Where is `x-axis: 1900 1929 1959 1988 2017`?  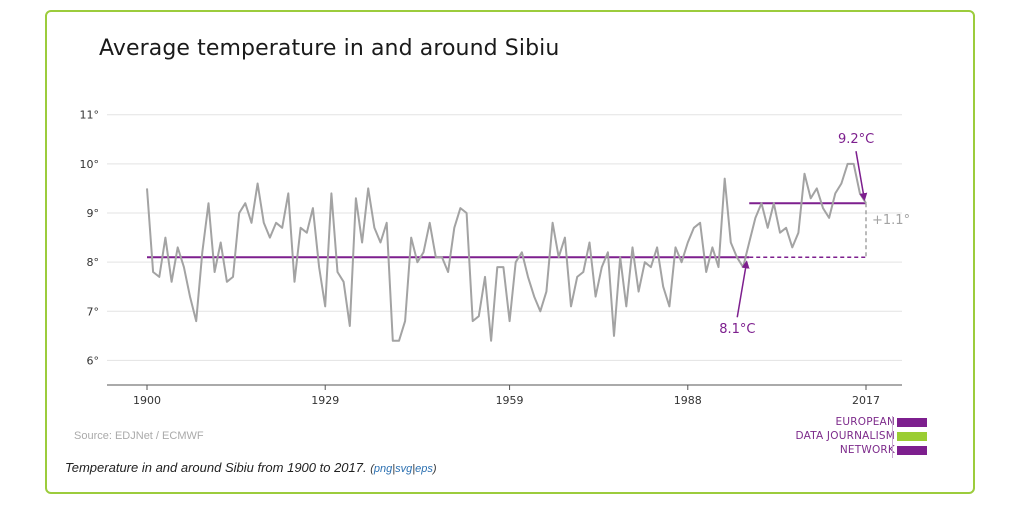
x-axis: 1900 1929 1959 1988 2017 is located at coordinates (504, 395).